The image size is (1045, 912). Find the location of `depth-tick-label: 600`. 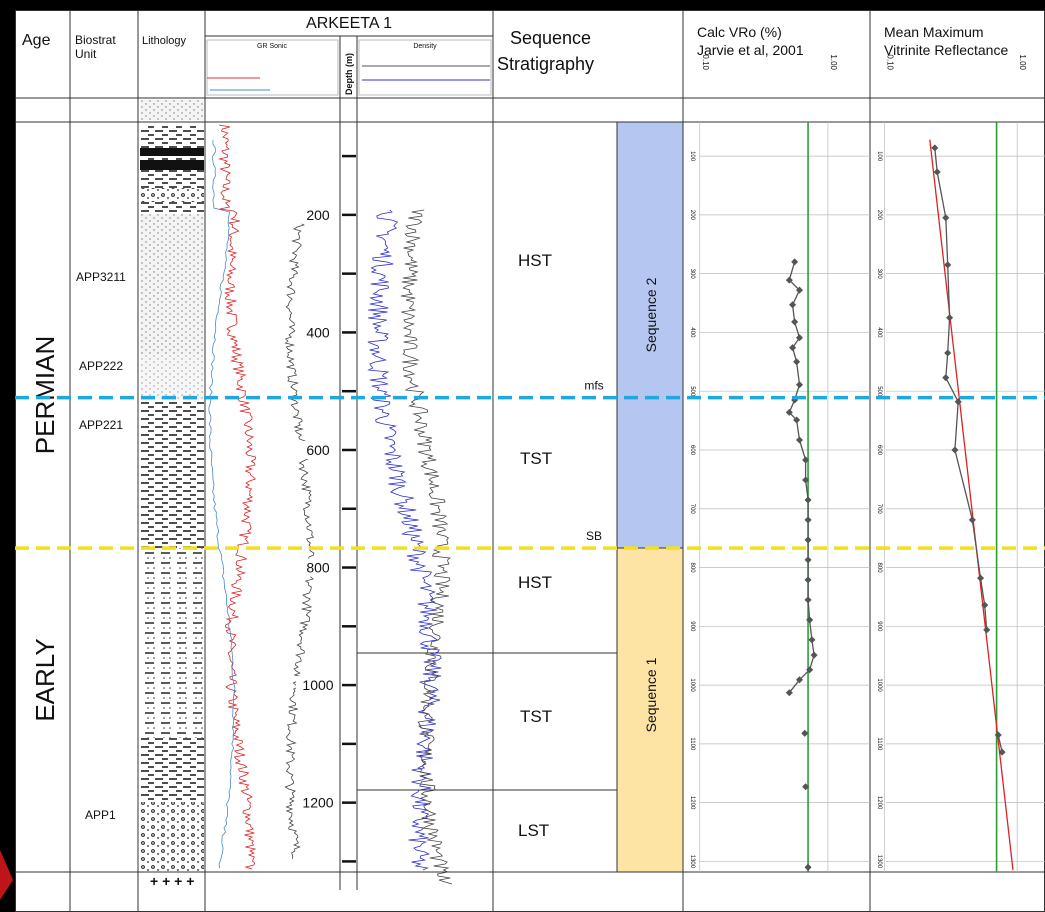

depth-tick-label: 600 is located at coordinates (879, 450).